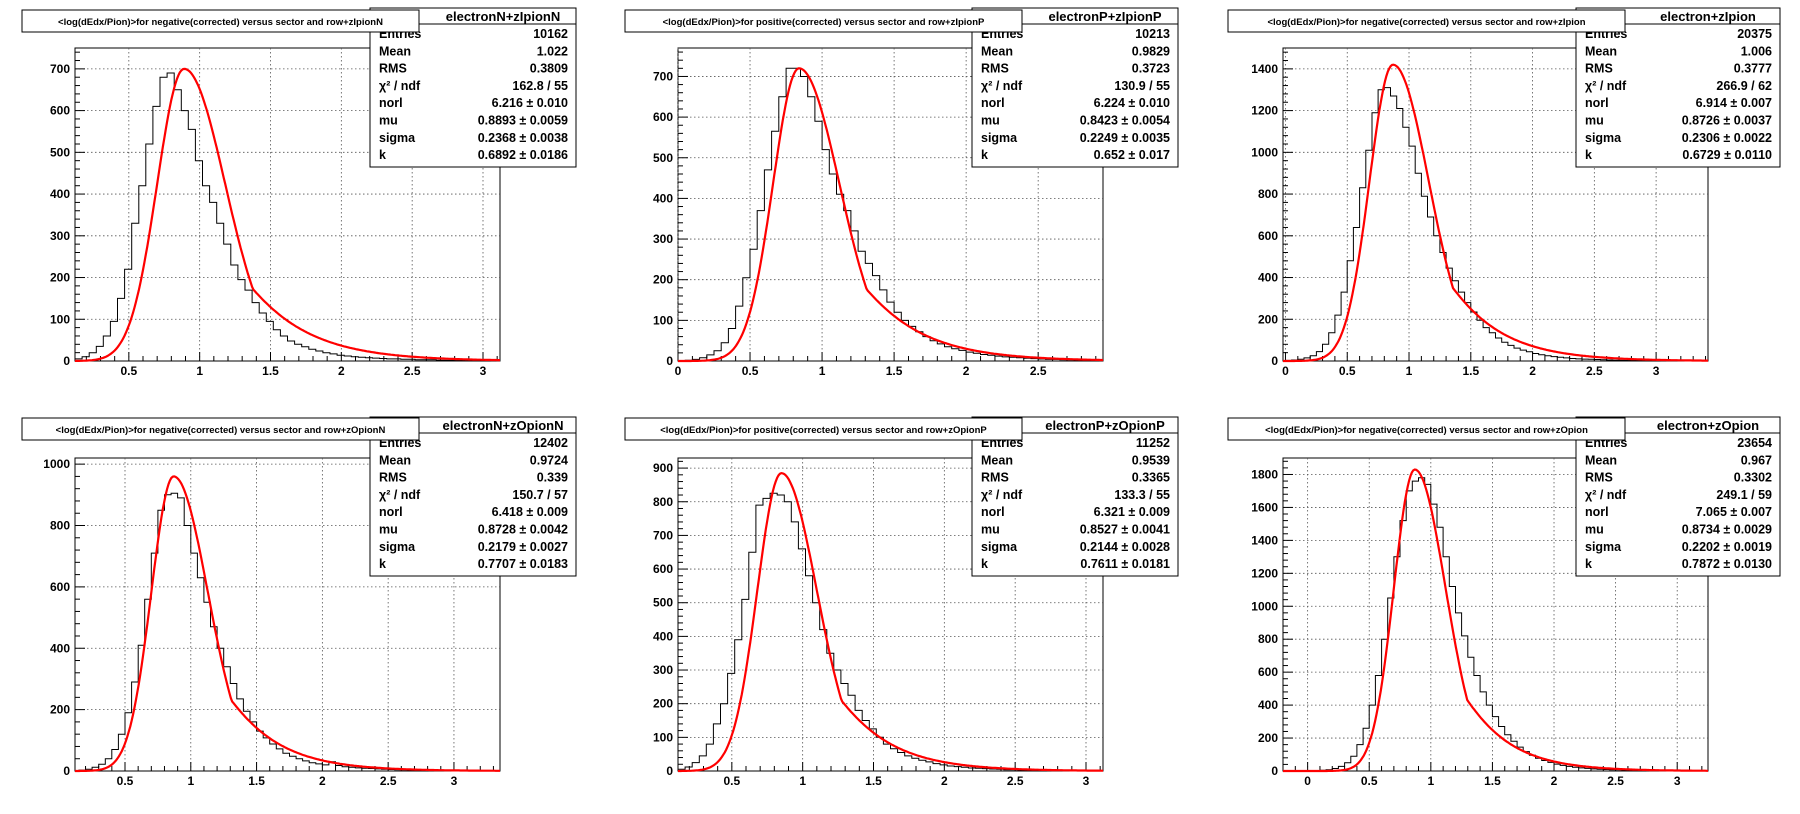 The image size is (1800, 814). Describe the element at coordinates (1727, 547) in the screenshot. I see `stats-value: 0.2202 ± 0.0019` at that location.